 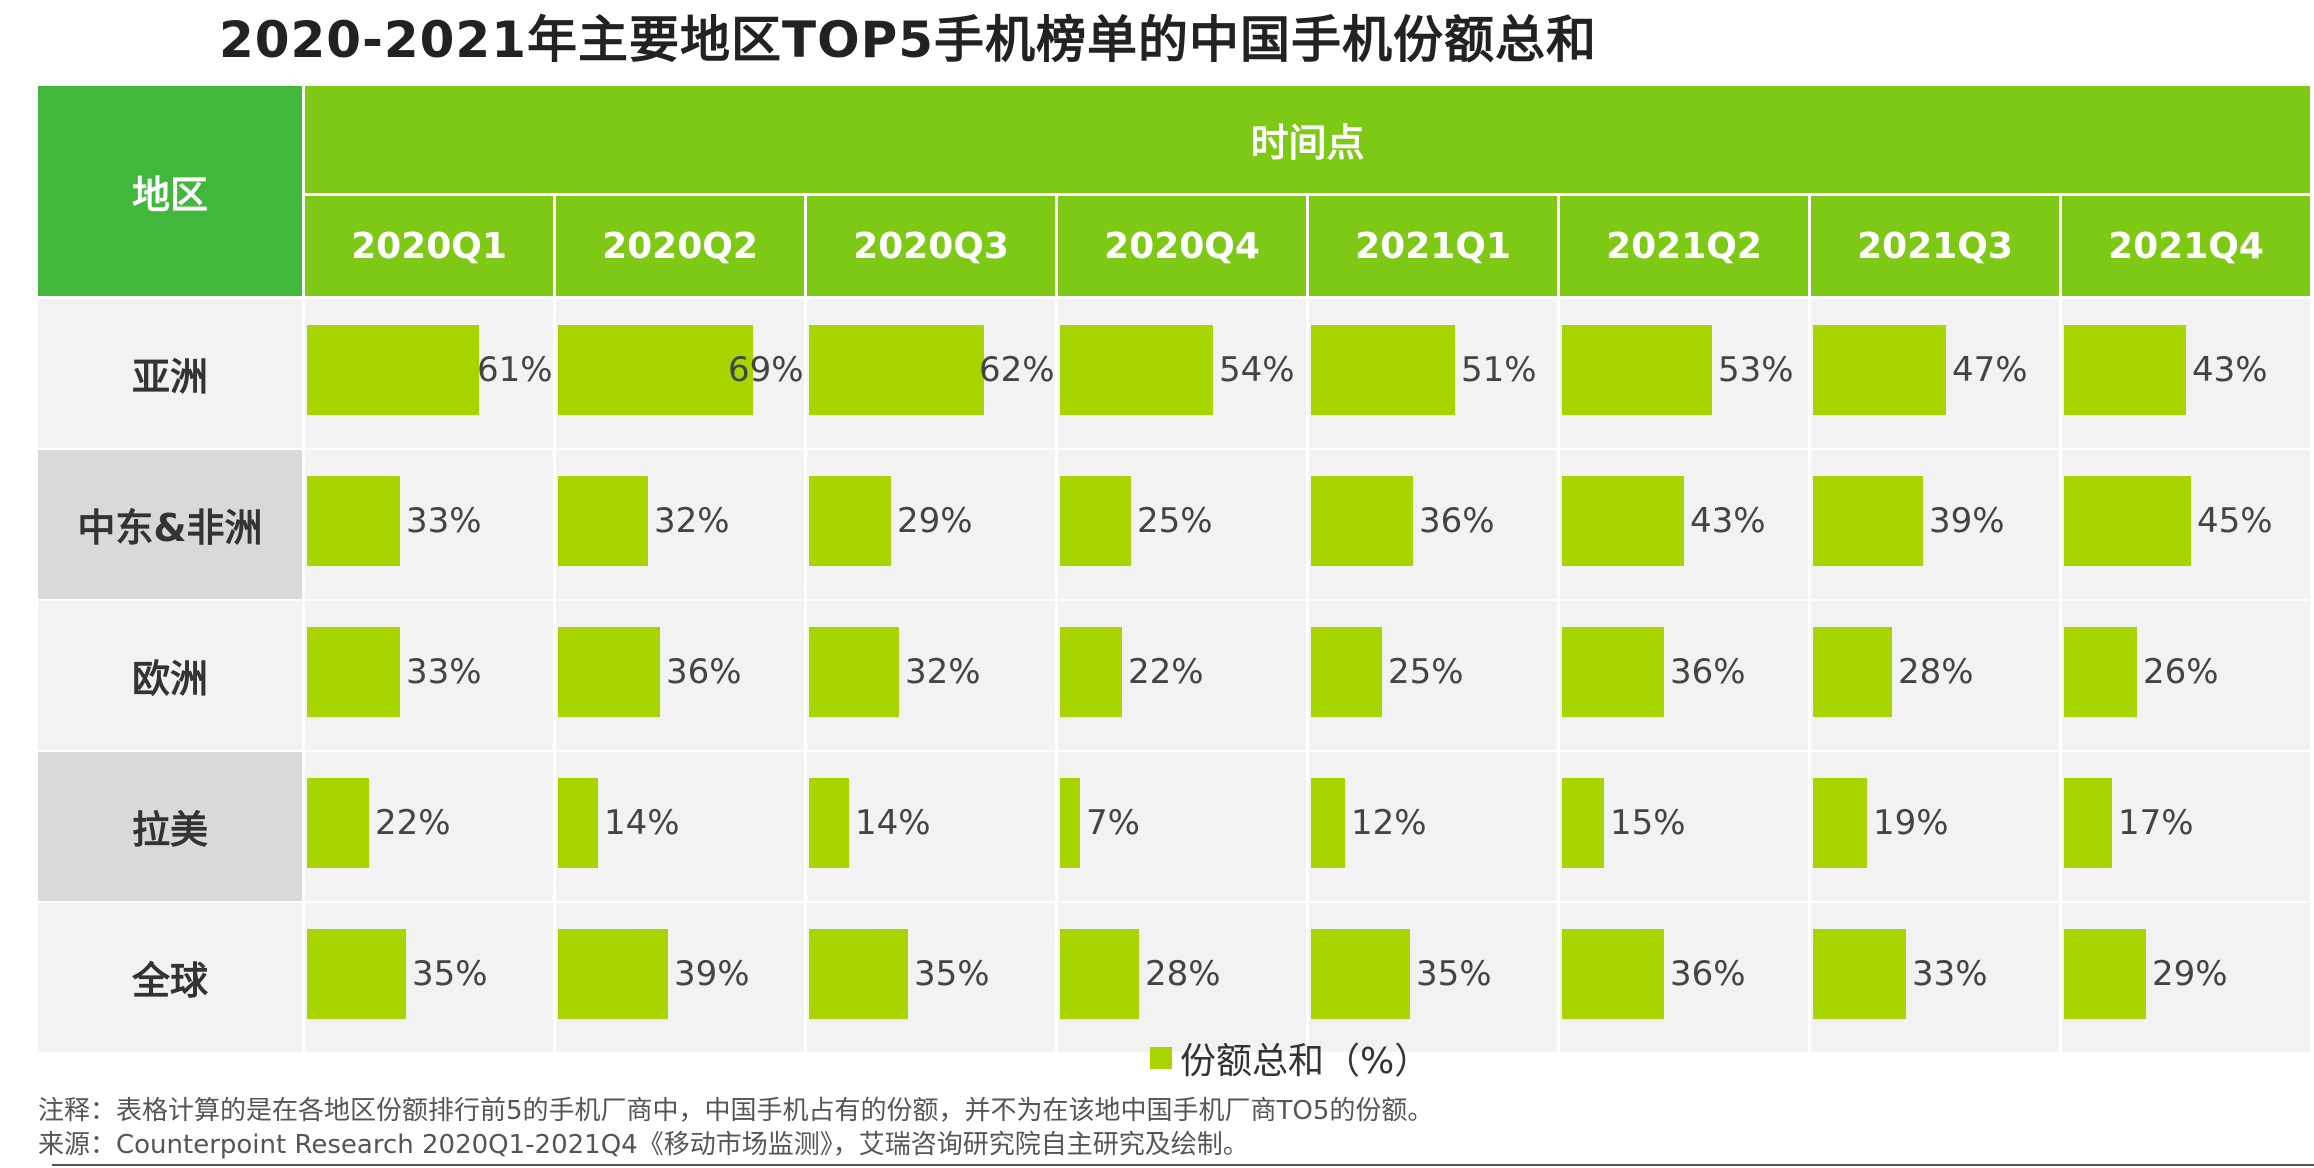 I want to click on header-region: 地区, so click(x=170, y=191).